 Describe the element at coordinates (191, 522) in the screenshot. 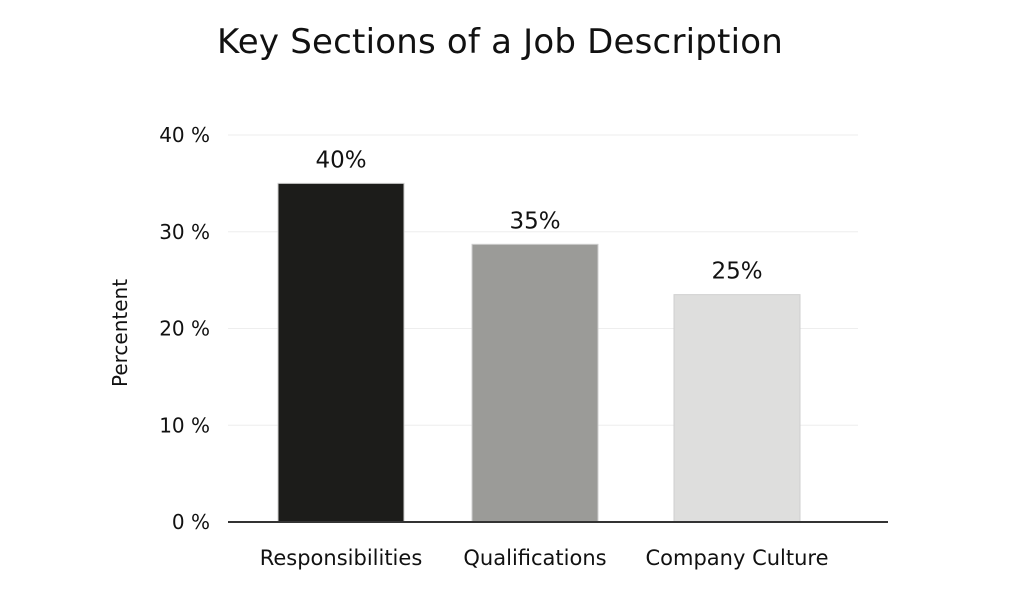

I see `y-tick-label: 0 %` at that location.